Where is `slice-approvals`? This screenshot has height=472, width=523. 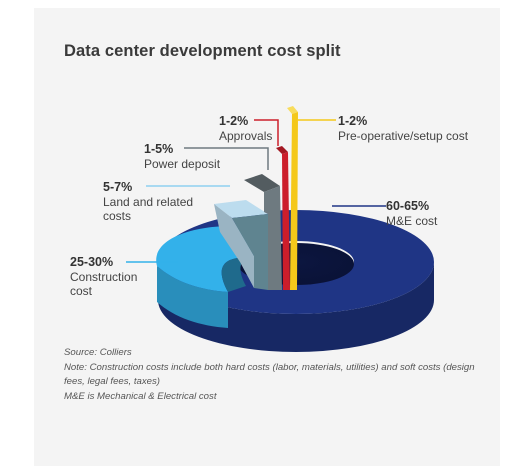 slice-approvals is located at coordinates (282, 150).